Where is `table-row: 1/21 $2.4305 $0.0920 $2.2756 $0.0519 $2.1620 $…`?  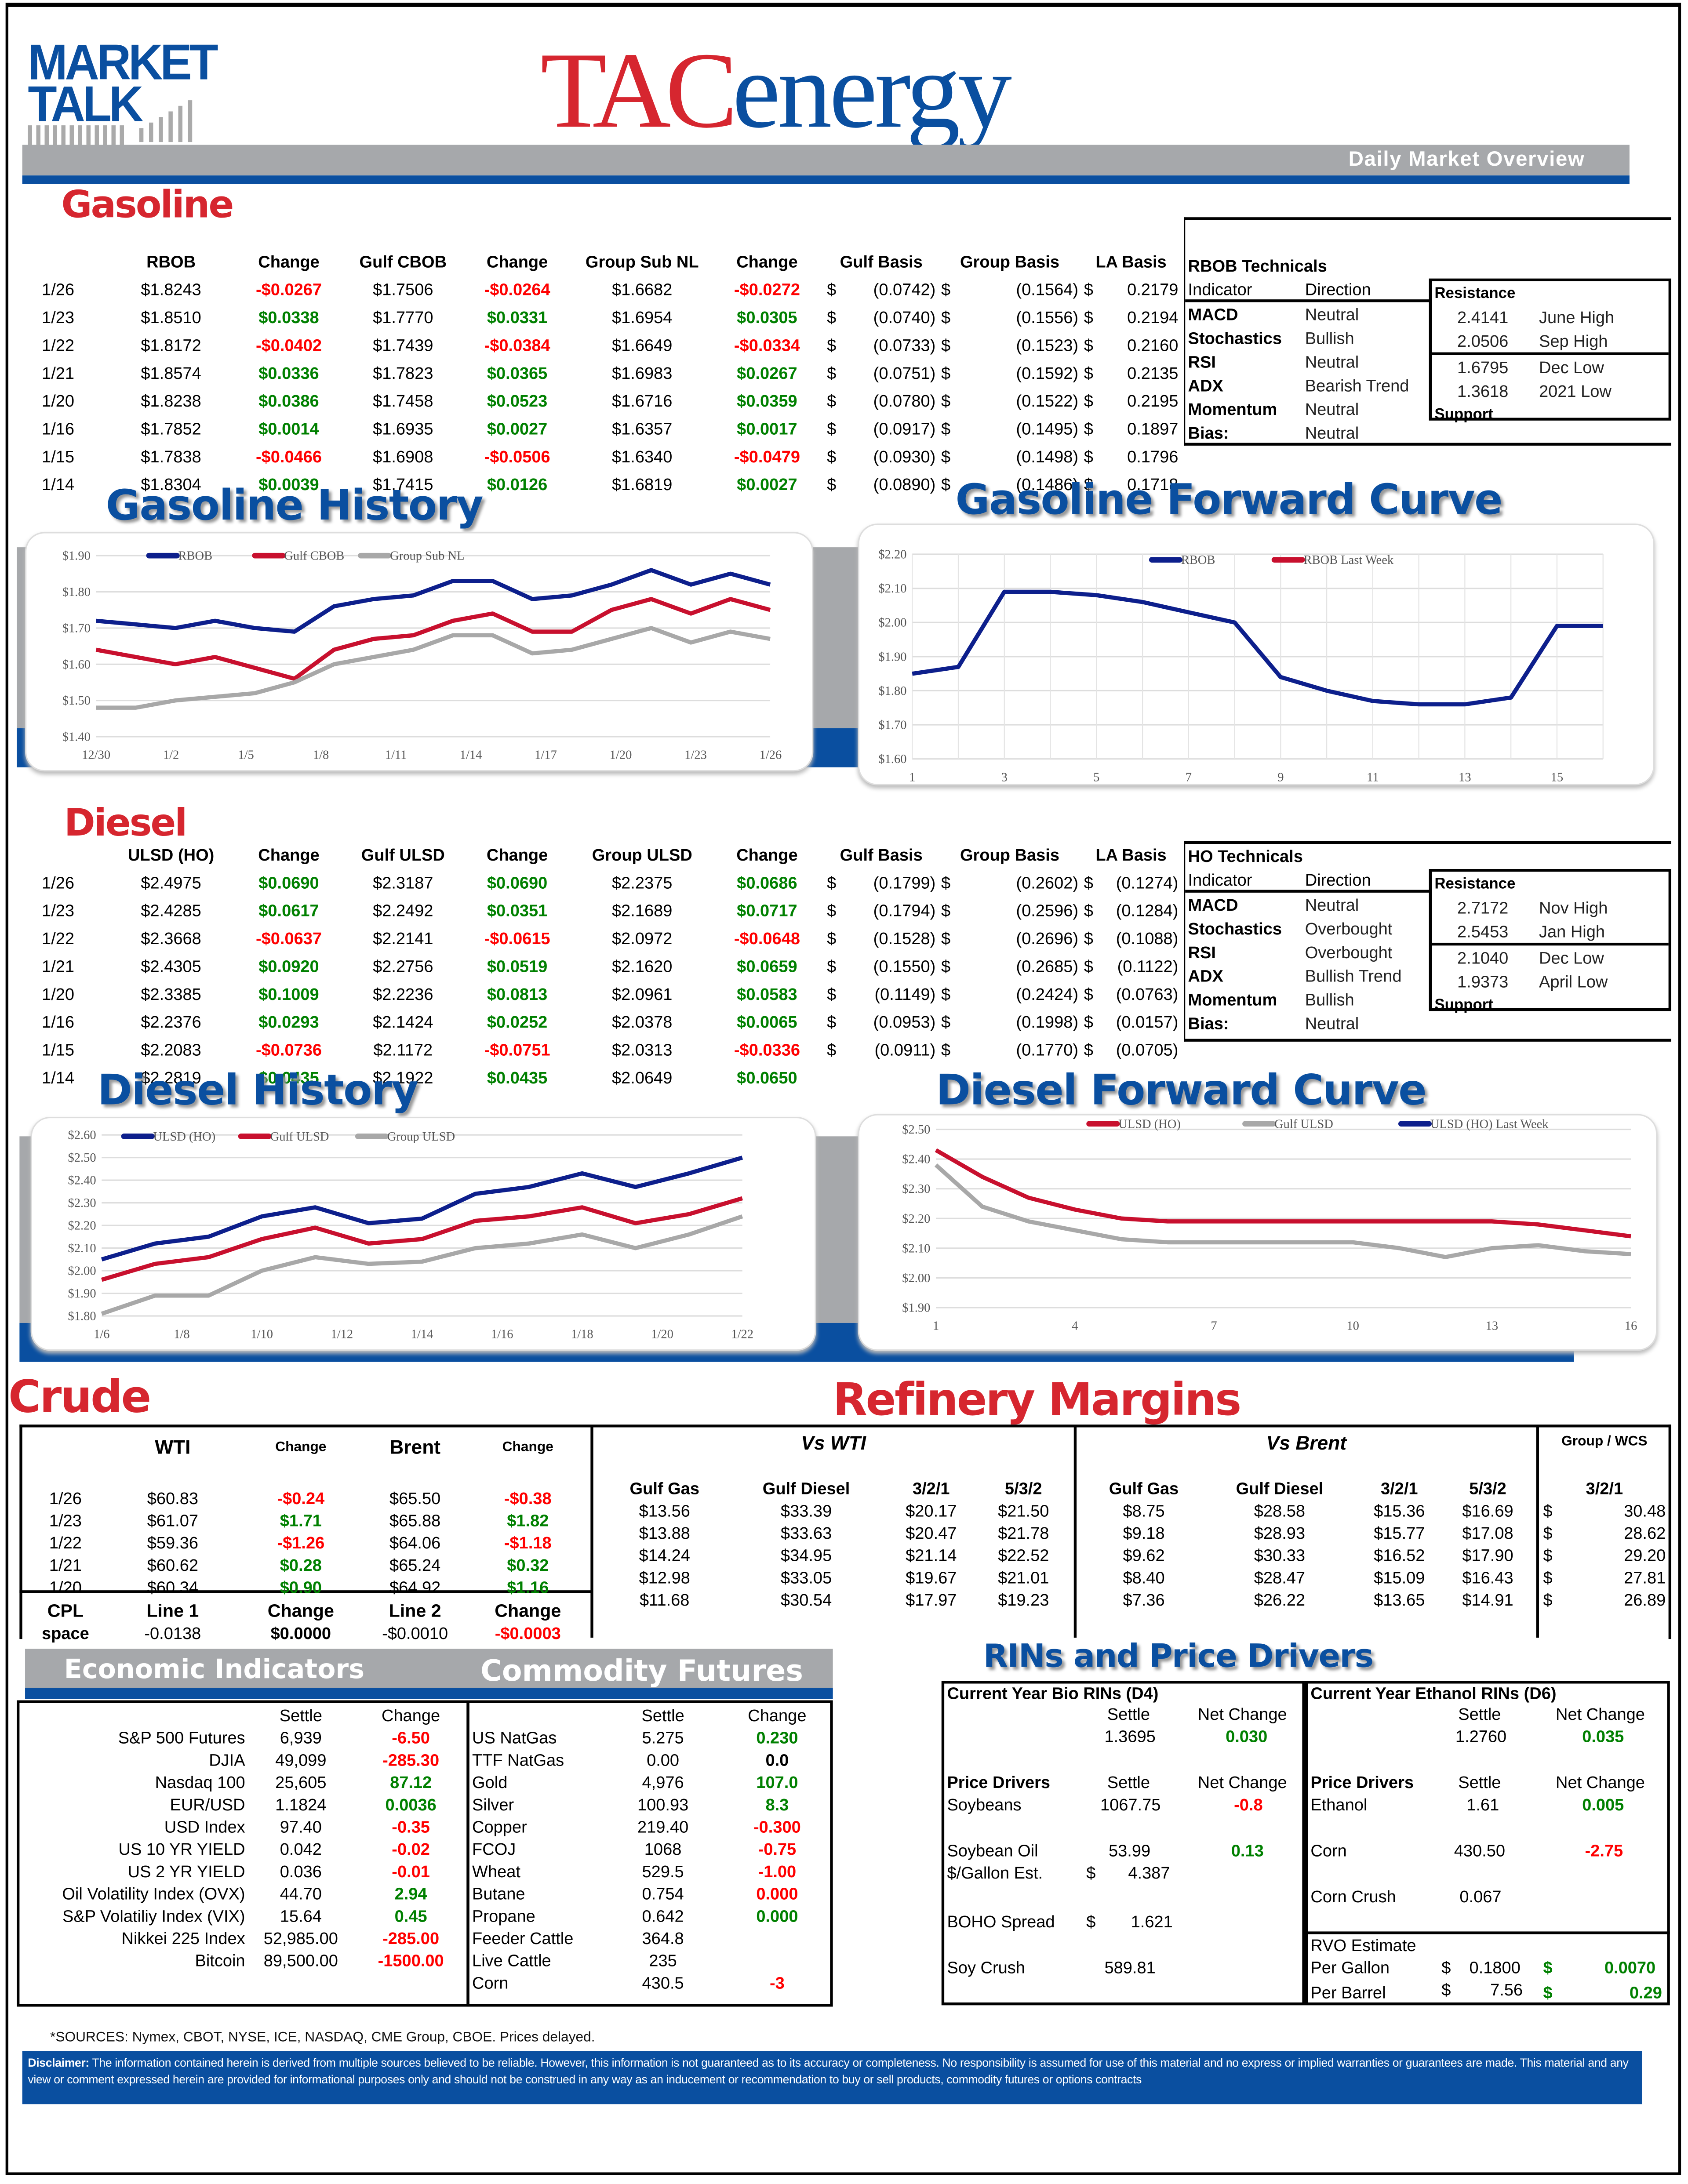
table-row: 1/21 $2.4305 $0.0920 $2.2756 $0.0519 $2.1620 $… is located at coordinates (610, 966).